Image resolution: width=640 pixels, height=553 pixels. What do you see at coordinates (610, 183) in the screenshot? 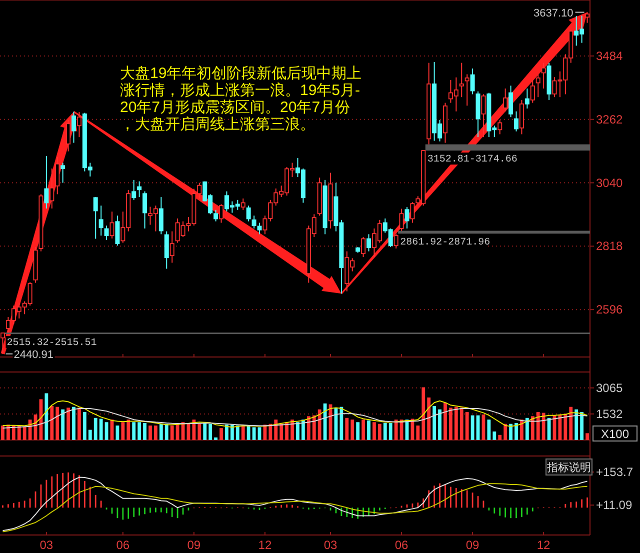
I see `y-tick-label: 3040` at bounding box center [610, 183].